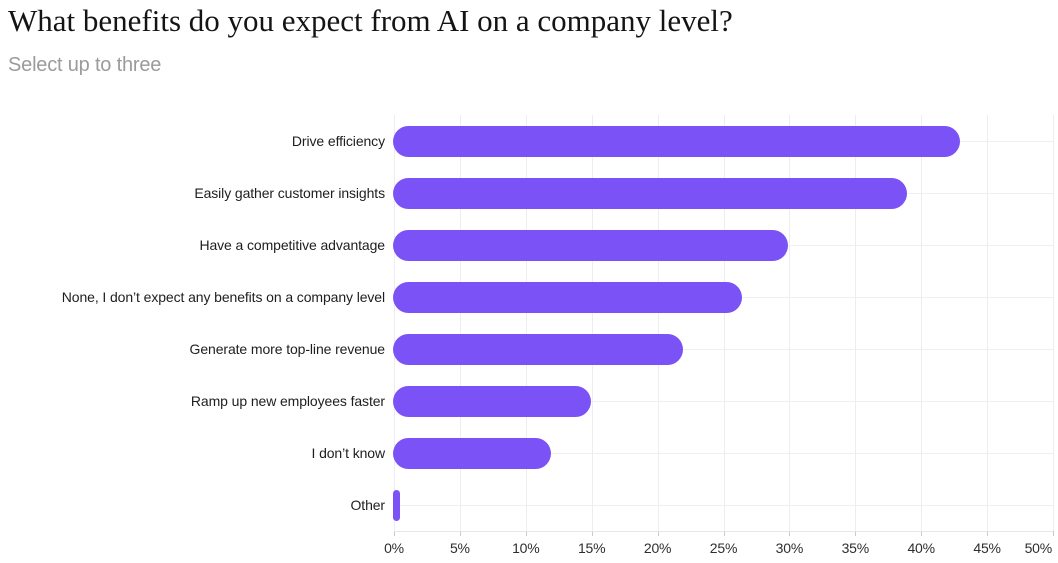 This screenshot has height=563, width=1058. What do you see at coordinates (338, 141) in the screenshot?
I see `category-label: Drive efficiency` at bounding box center [338, 141].